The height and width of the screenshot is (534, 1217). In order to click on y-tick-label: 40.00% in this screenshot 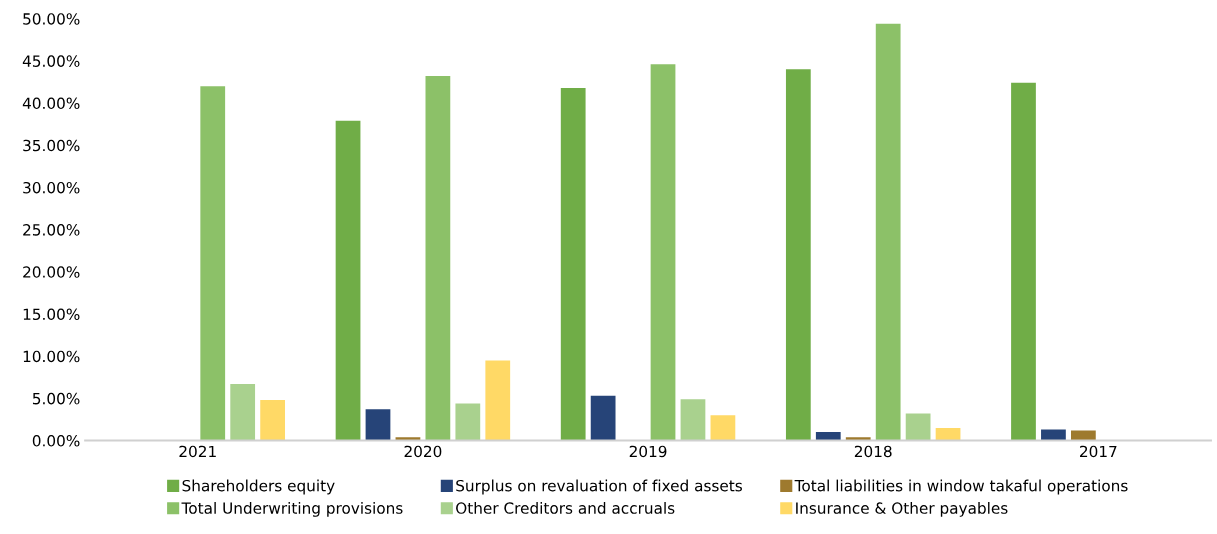, I will do `click(51, 103)`.